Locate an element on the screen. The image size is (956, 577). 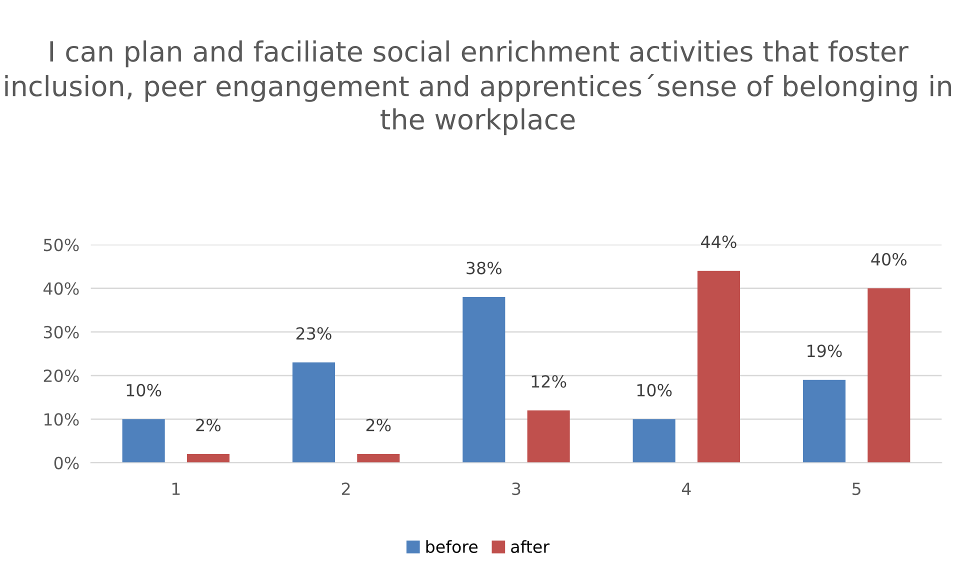
y-tick-label: 40% is located at coordinates (61, 288).